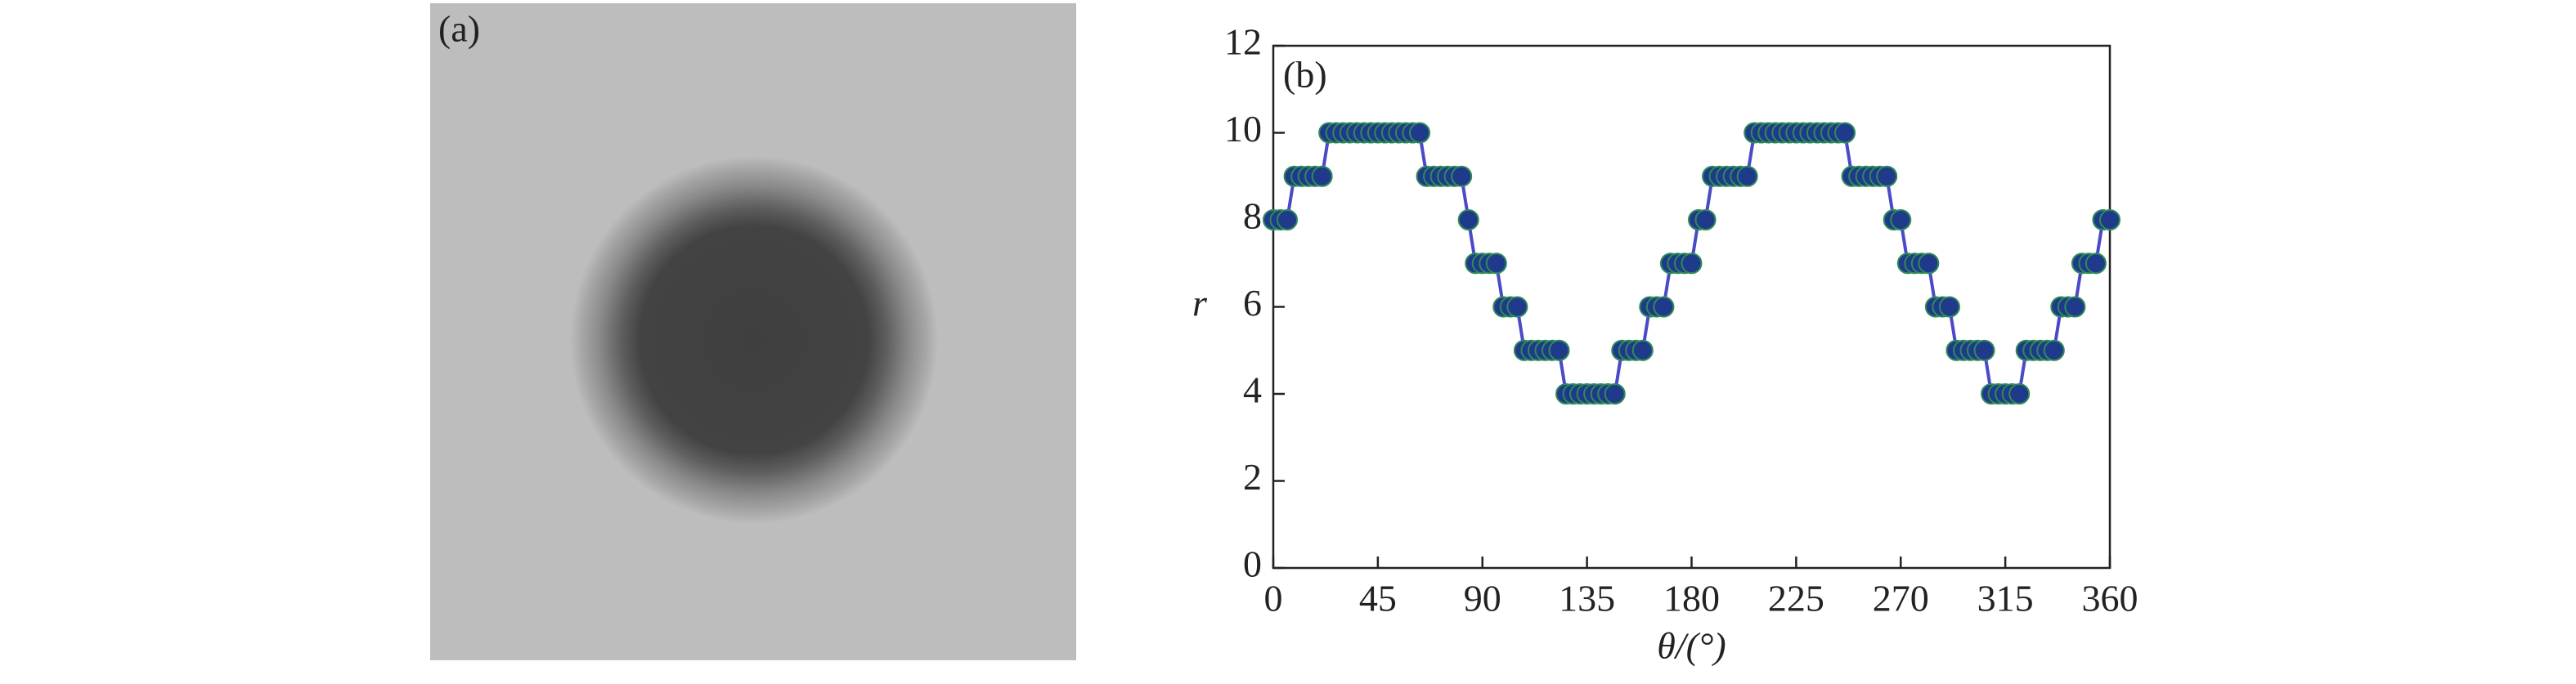 The width and height of the screenshot is (2576, 684). I want to click on x-tick-label: 315, so click(2006, 598).